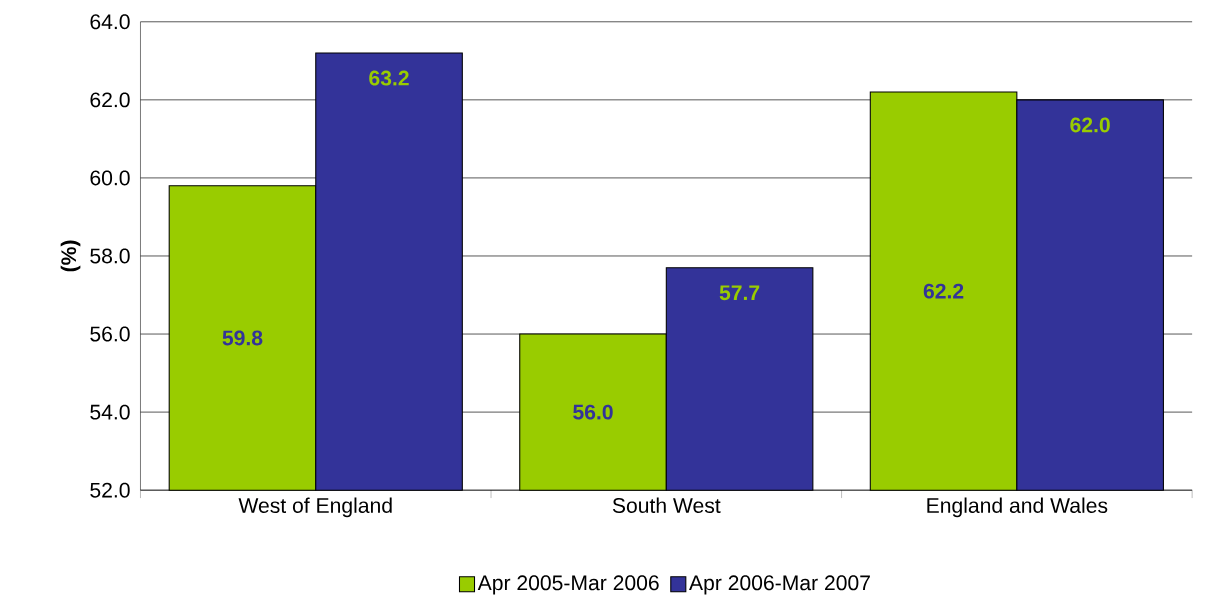 The width and height of the screenshot is (1205, 609). What do you see at coordinates (110, 334) in the screenshot?
I see `y-tick-label: 56.0` at bounding box center [110, 334].